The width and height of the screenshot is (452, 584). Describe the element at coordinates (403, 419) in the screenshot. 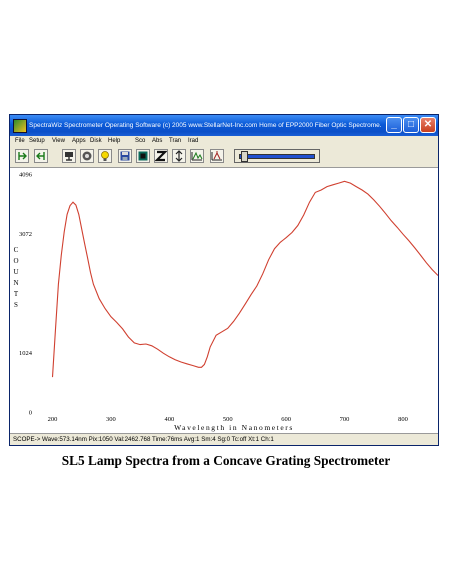

I see `x-tick-label: 800` at that location.